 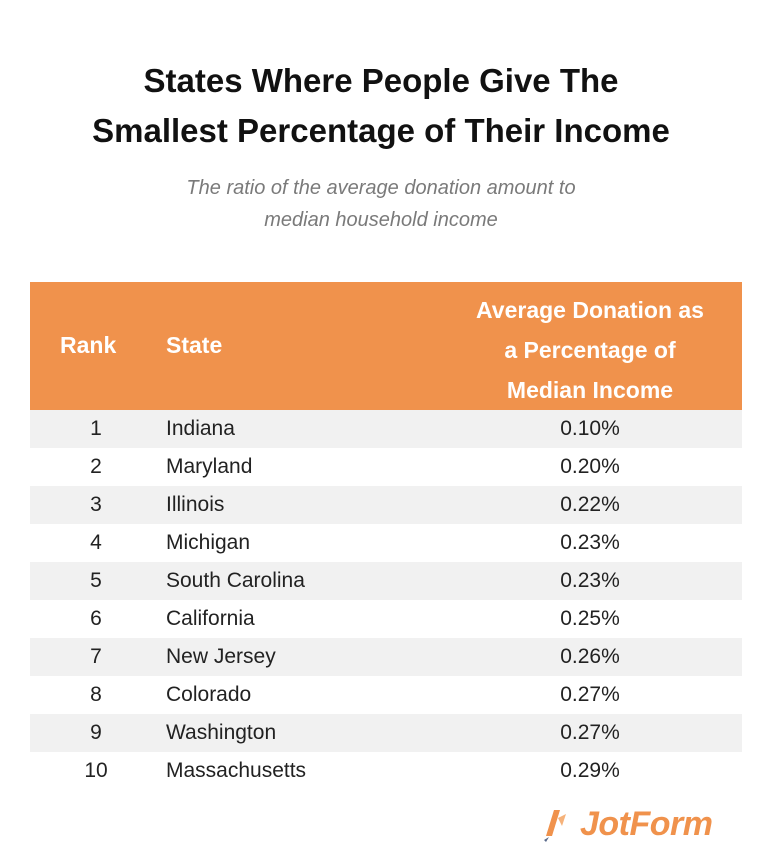 I want to click on table-row: 7 New Jersey 0.26%, so click(x=386, y=657).